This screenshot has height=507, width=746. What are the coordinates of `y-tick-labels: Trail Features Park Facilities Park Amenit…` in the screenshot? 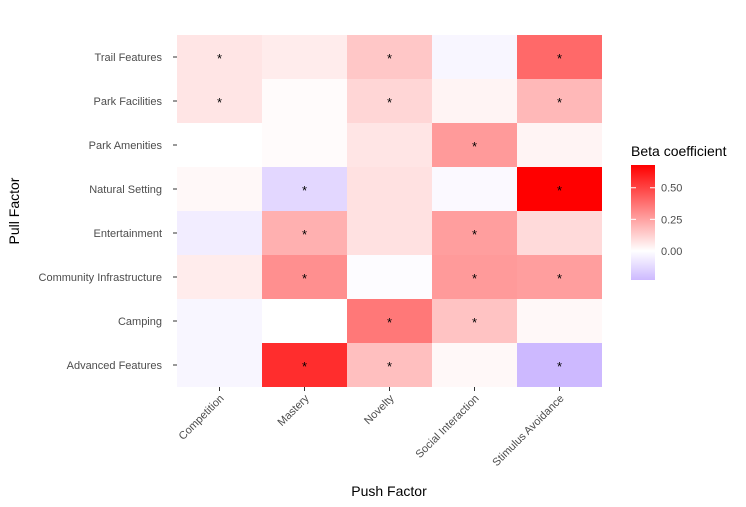 It's located at (108, 212).